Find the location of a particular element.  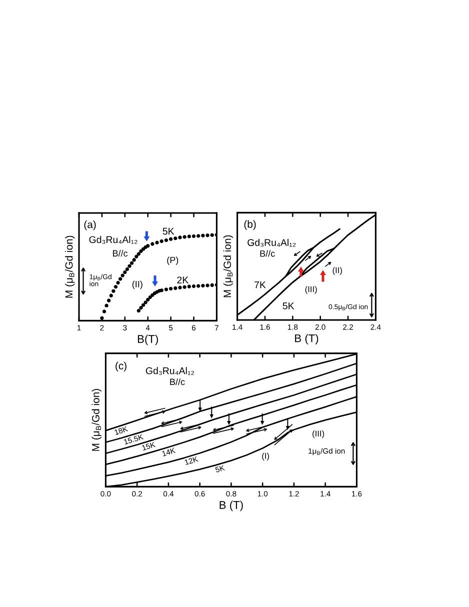

series-label: 2K is located at coordinates (183, 280).